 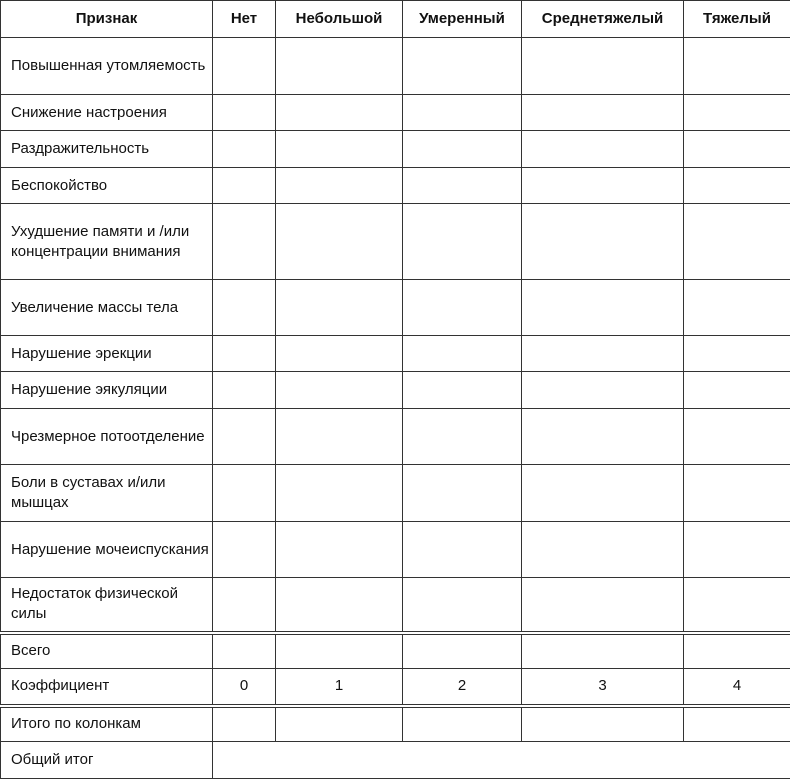 I want to click on symptom-row: Раздражительность, so click(x=395, y=149).